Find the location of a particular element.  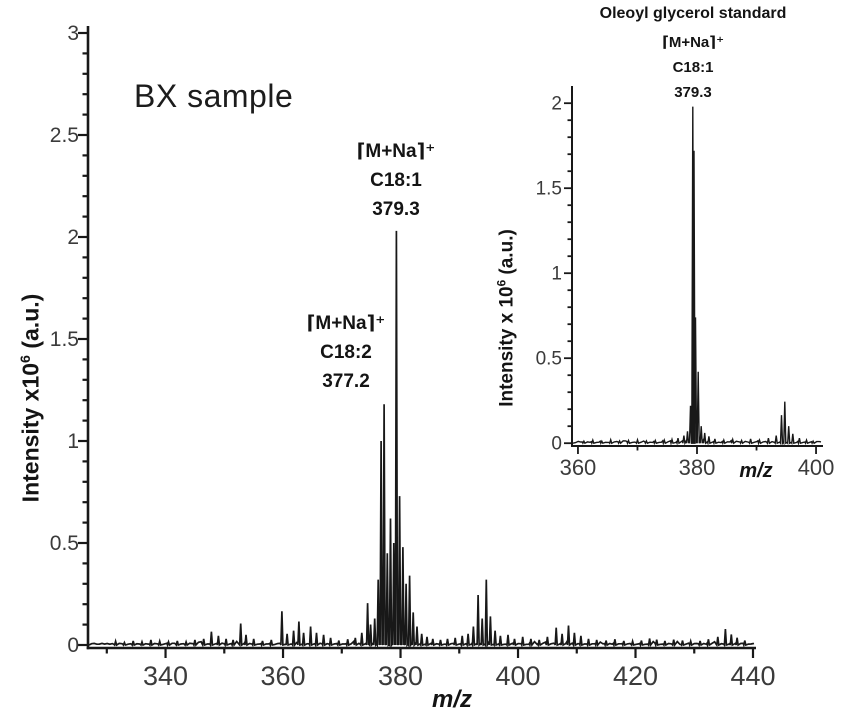

main-x-axis-label: m/z is located at coordinates (452, 699).